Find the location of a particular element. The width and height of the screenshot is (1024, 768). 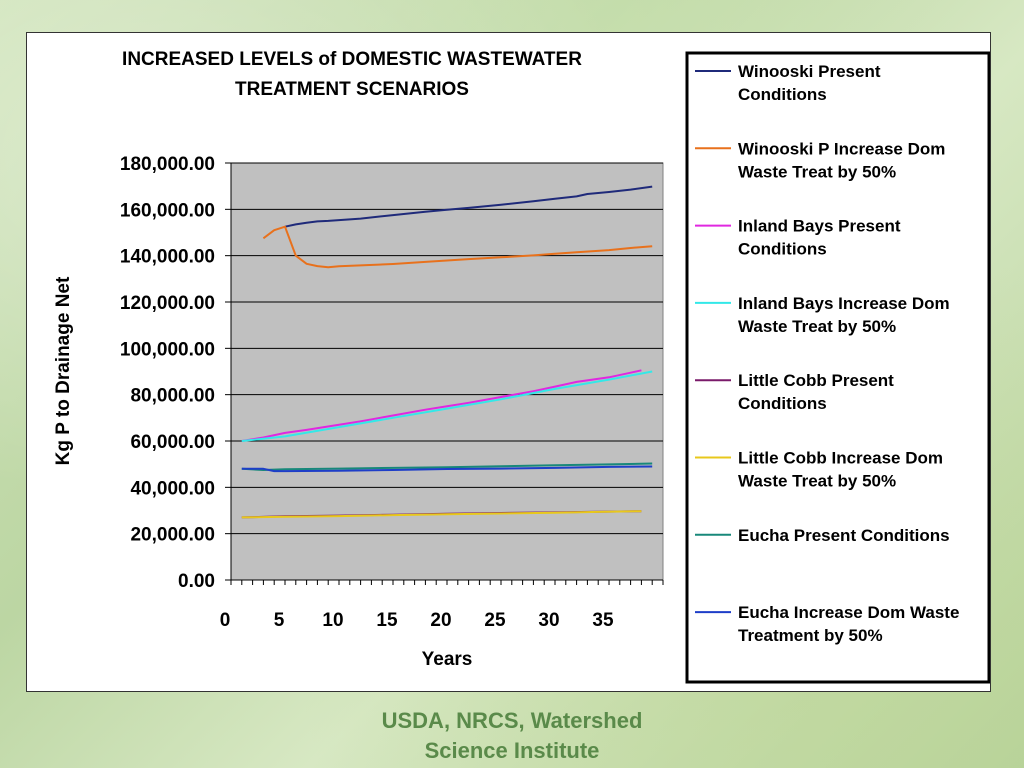

footer-line-1: USDA, NRCS, Watershed is located at coordinates (512, 720).